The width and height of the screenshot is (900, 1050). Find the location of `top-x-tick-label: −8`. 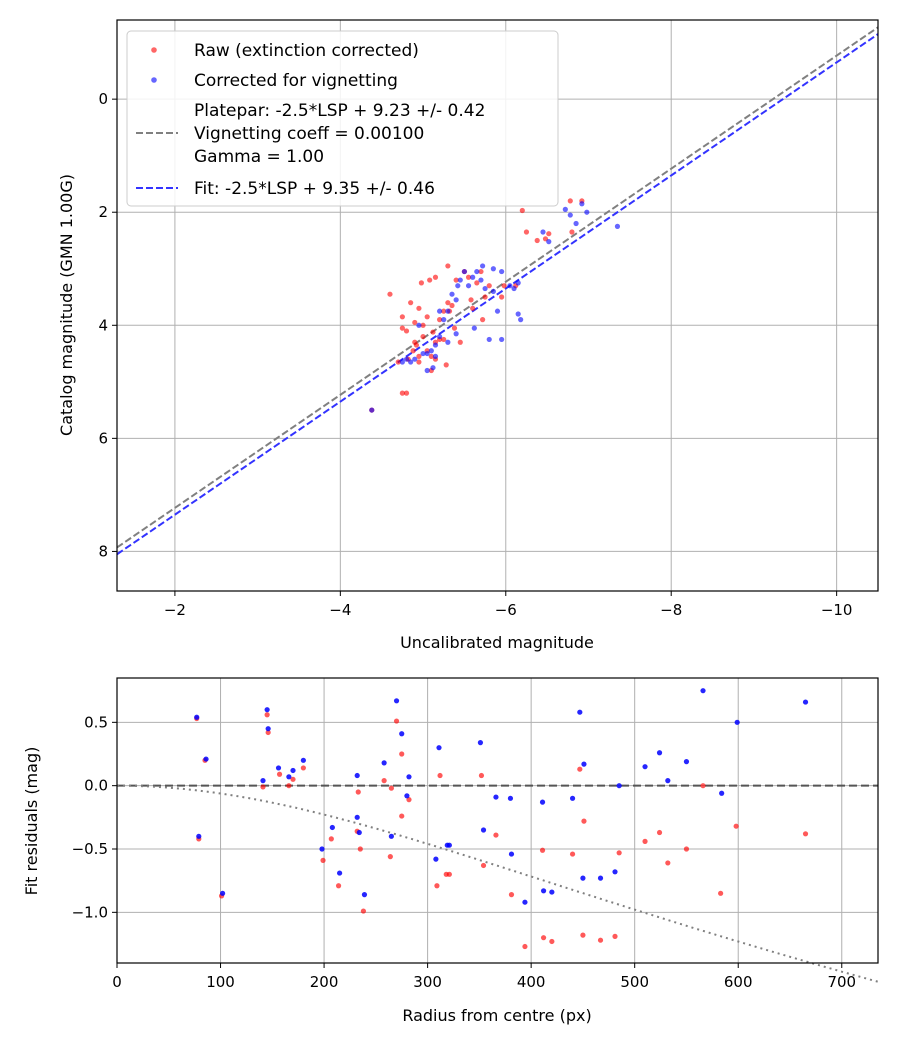

top-x-tick-label: −8 is located at coordinates (671, 610).